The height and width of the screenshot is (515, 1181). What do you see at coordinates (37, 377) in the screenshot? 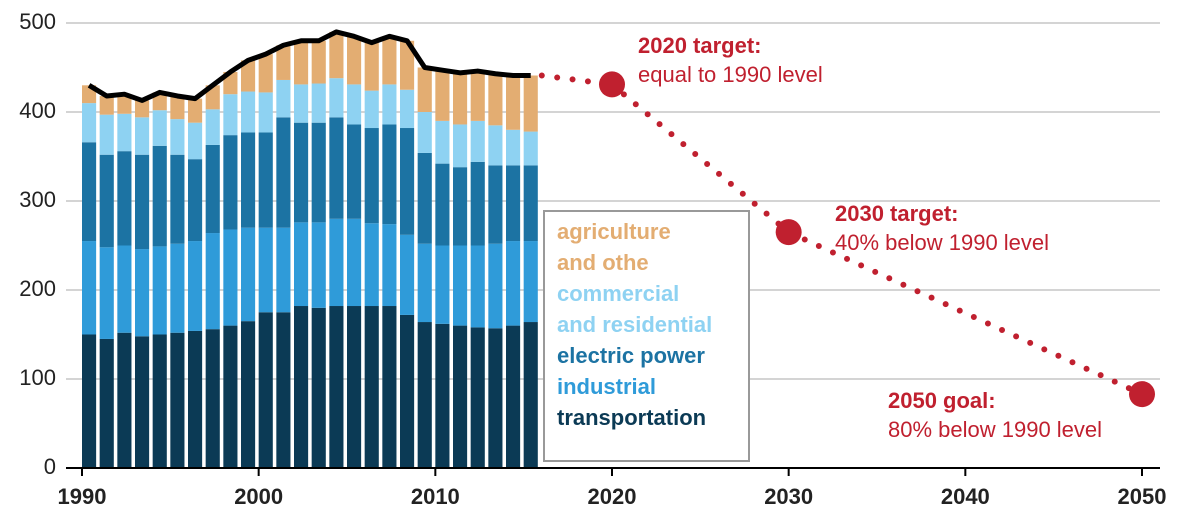
I see `y-tick-label: 100` at bounding box center [37, 377].